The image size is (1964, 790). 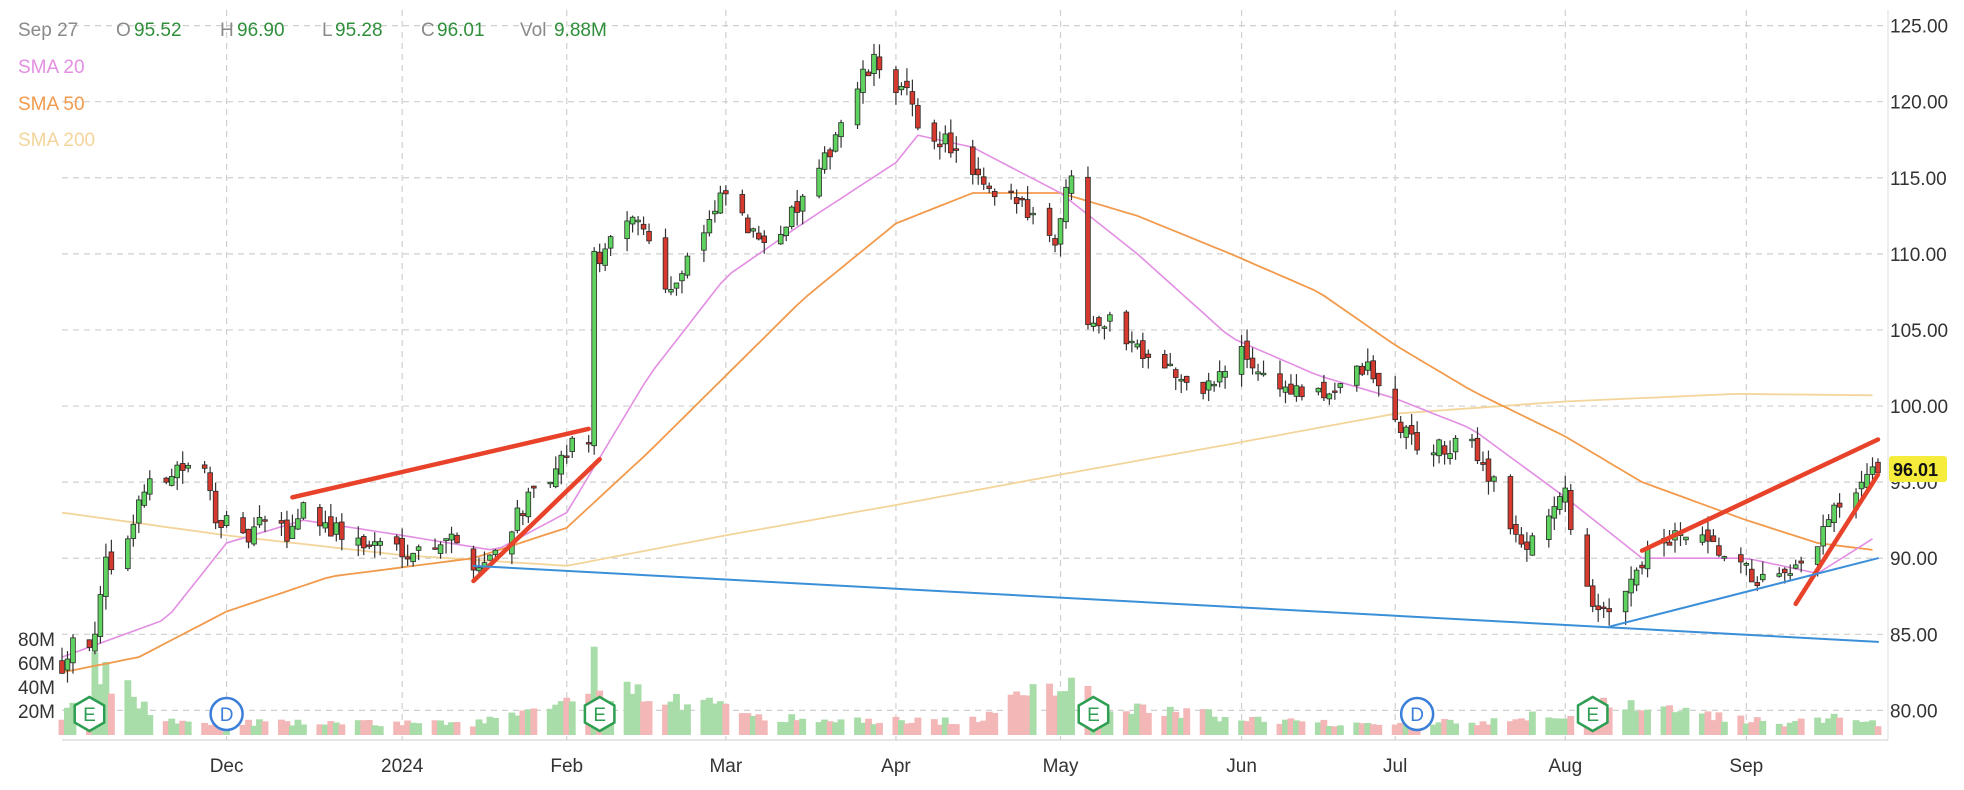 What do you see at coordinates (536, 520) in the screenshot?
I see `trend-line` at bounding box center [536, 520].